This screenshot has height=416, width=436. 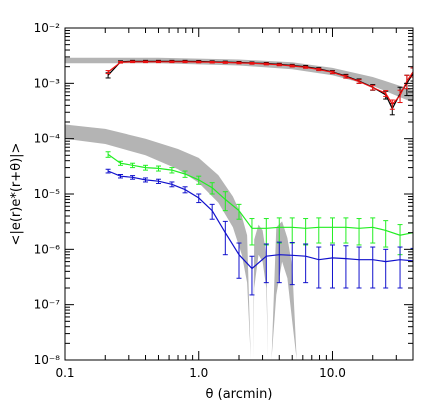 What do you see at coordinates (16, 194) in the screenshot?
I see `y-axis-label: <|e(r)e*(r+θ)|>` at bounding box center [16, 194].